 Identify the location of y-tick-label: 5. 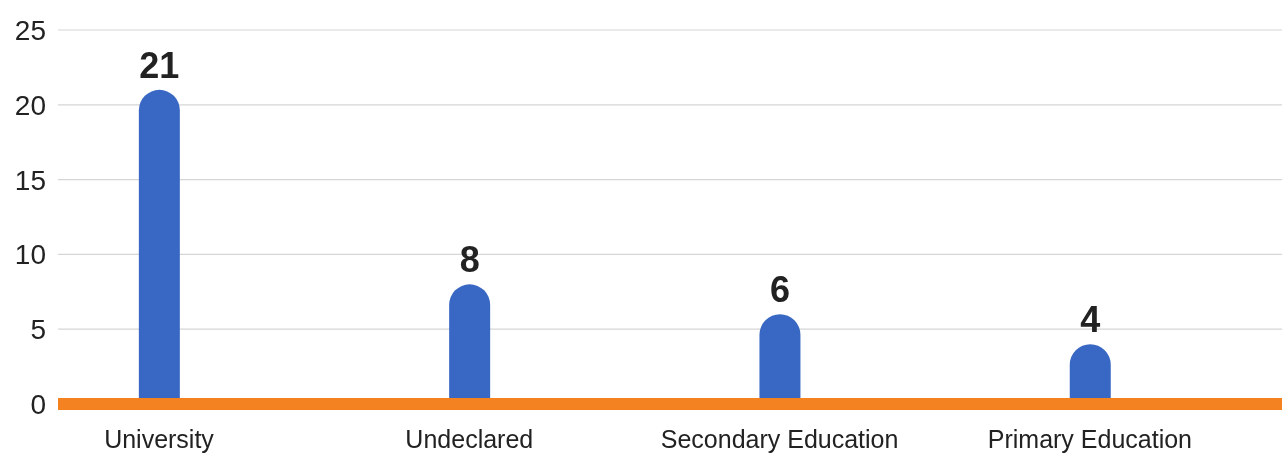
(38, 330).